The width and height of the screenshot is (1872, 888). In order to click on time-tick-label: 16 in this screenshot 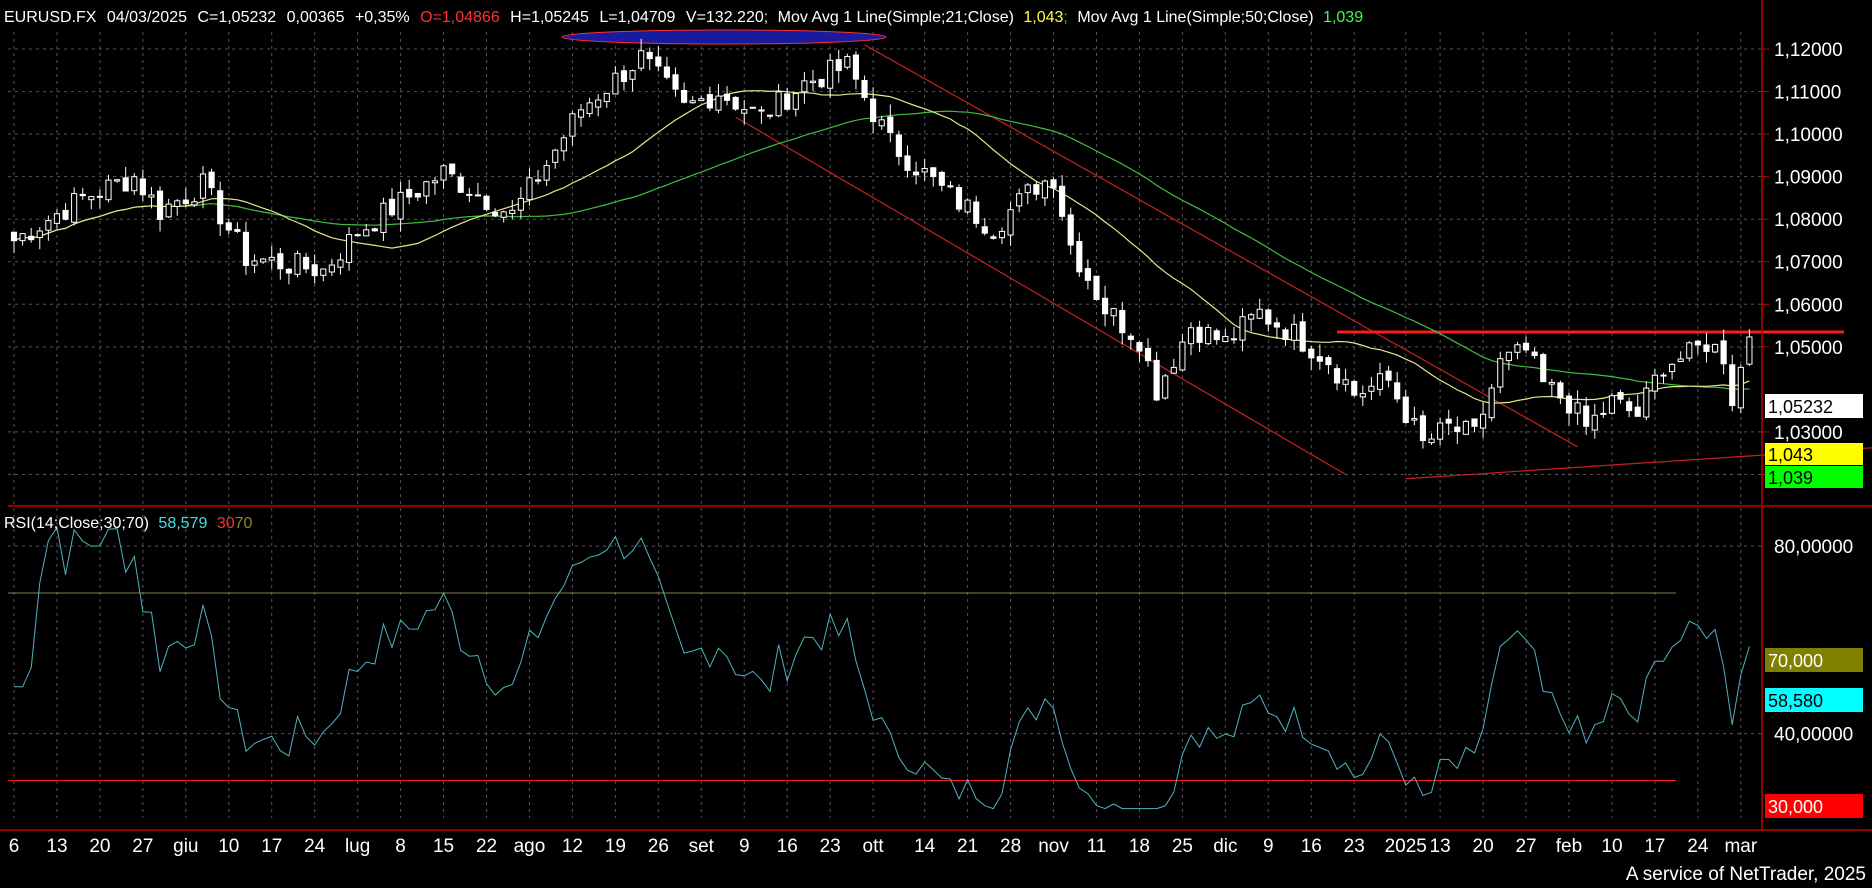, I will do `click(787, 846)`.